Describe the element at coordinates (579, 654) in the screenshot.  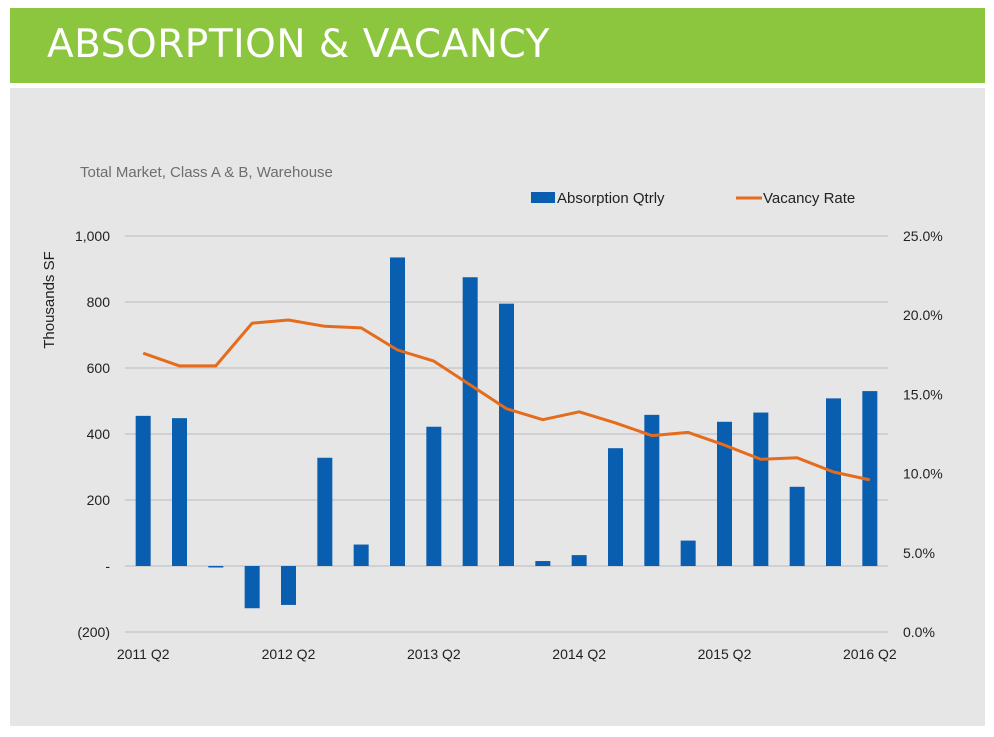
I see `x-tick-label: 2014 Q2` at that location.